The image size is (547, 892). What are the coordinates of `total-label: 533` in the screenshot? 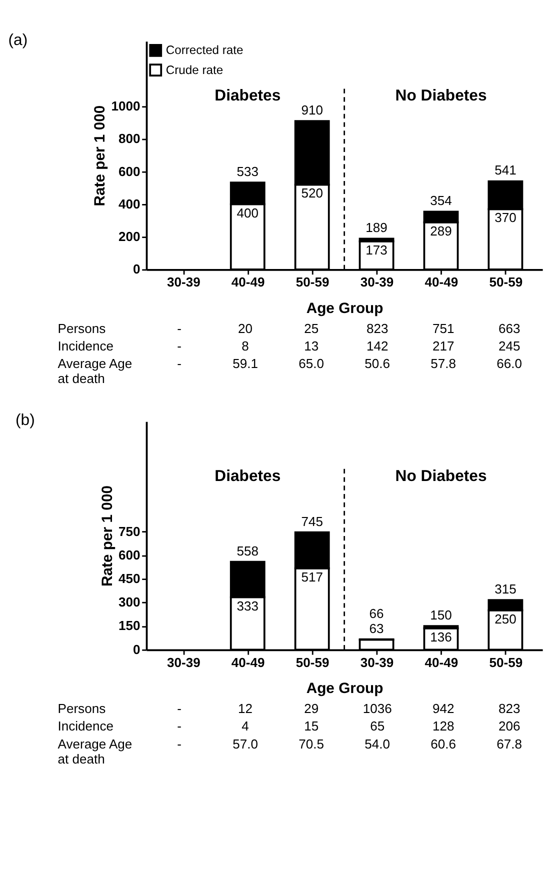 It's located at (247, 172).